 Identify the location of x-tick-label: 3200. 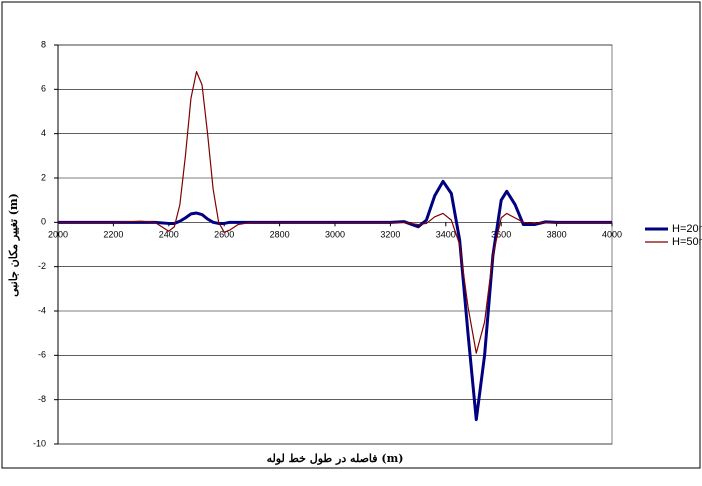
(390, 235).